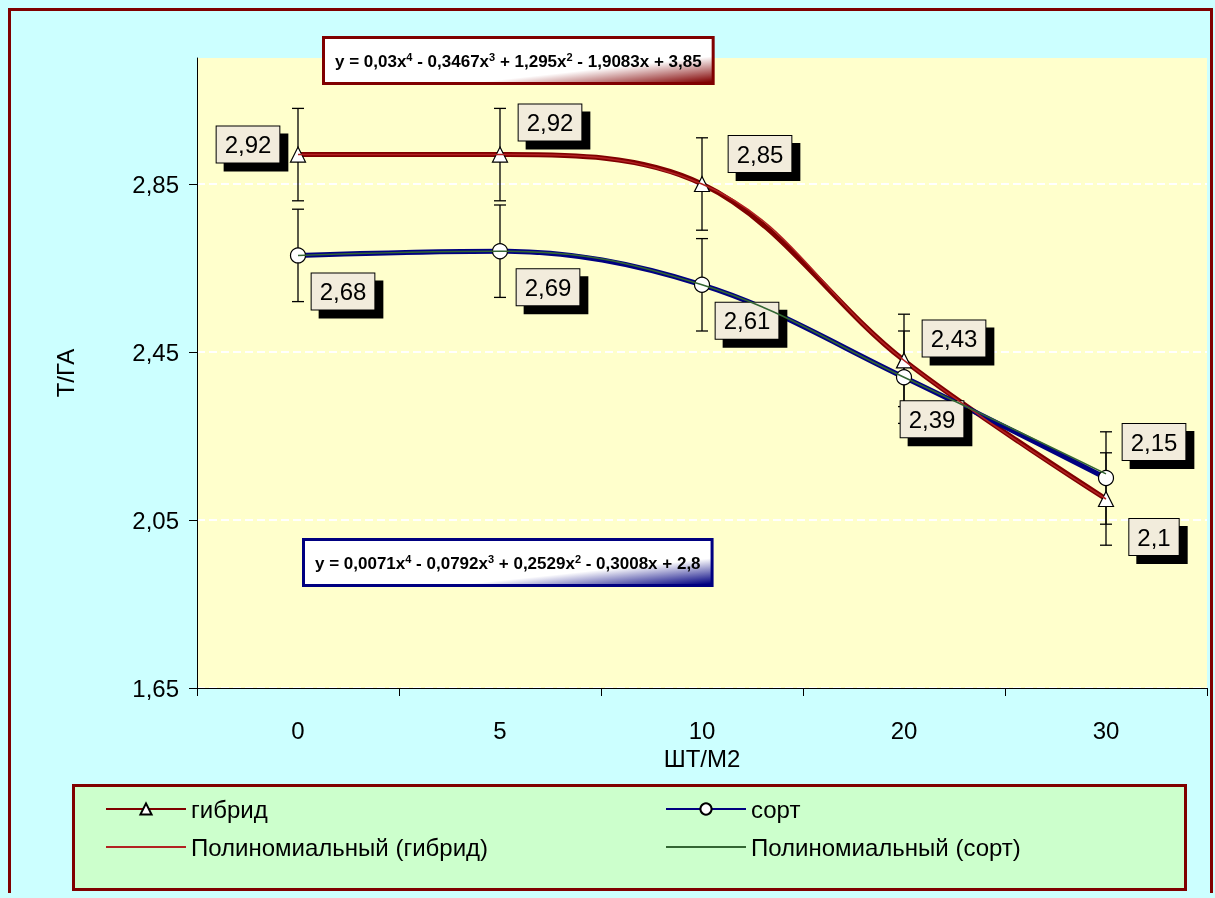 The image size is (1215, 898). What do you see at coordinates (298, 730) in the screenshot?
I see `x-tick-label: 0` at bounding box center [298, 730].